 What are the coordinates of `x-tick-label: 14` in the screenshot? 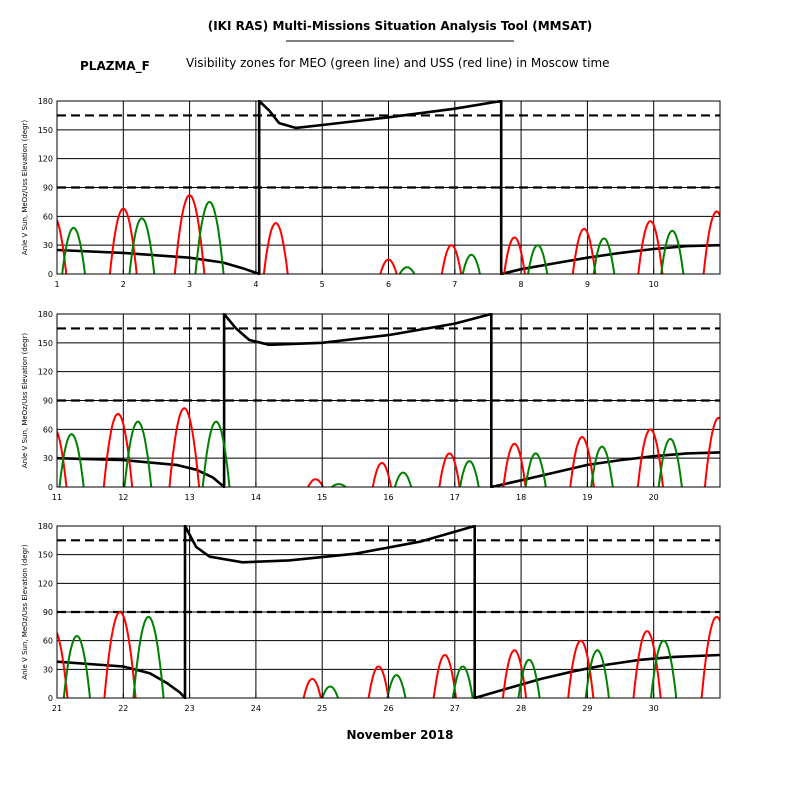 It's located at (256, 497).